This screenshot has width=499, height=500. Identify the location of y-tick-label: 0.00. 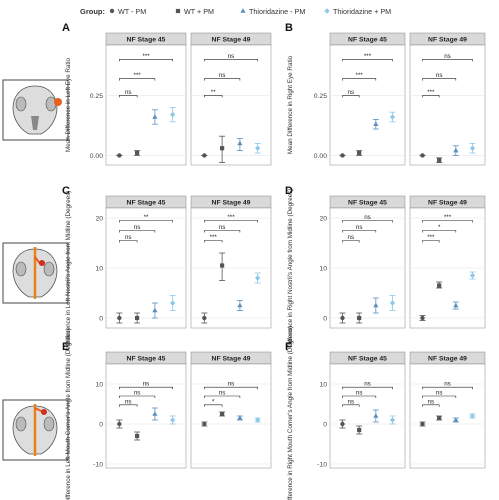
(320, 156).